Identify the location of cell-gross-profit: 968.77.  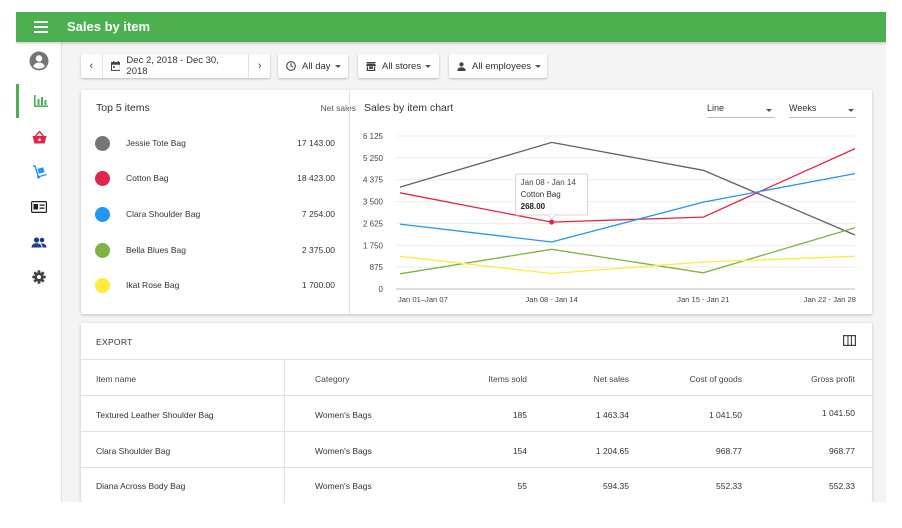
(842, 451).